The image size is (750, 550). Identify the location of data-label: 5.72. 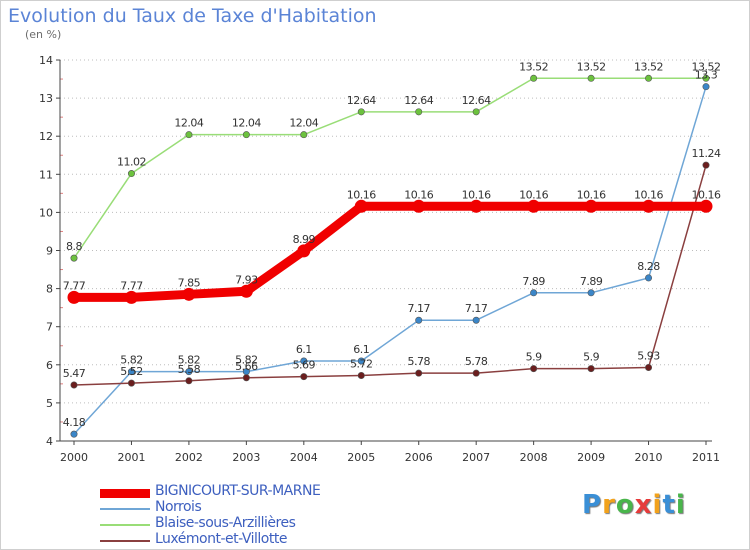
(361, 363).